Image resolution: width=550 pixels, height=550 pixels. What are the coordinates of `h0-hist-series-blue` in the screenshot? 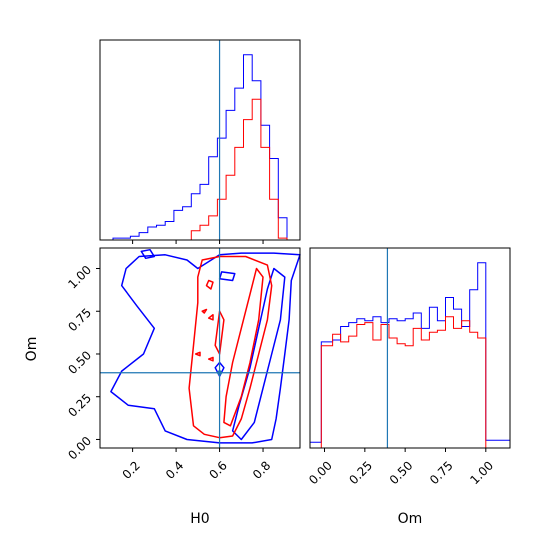 It's located at (200, 147).